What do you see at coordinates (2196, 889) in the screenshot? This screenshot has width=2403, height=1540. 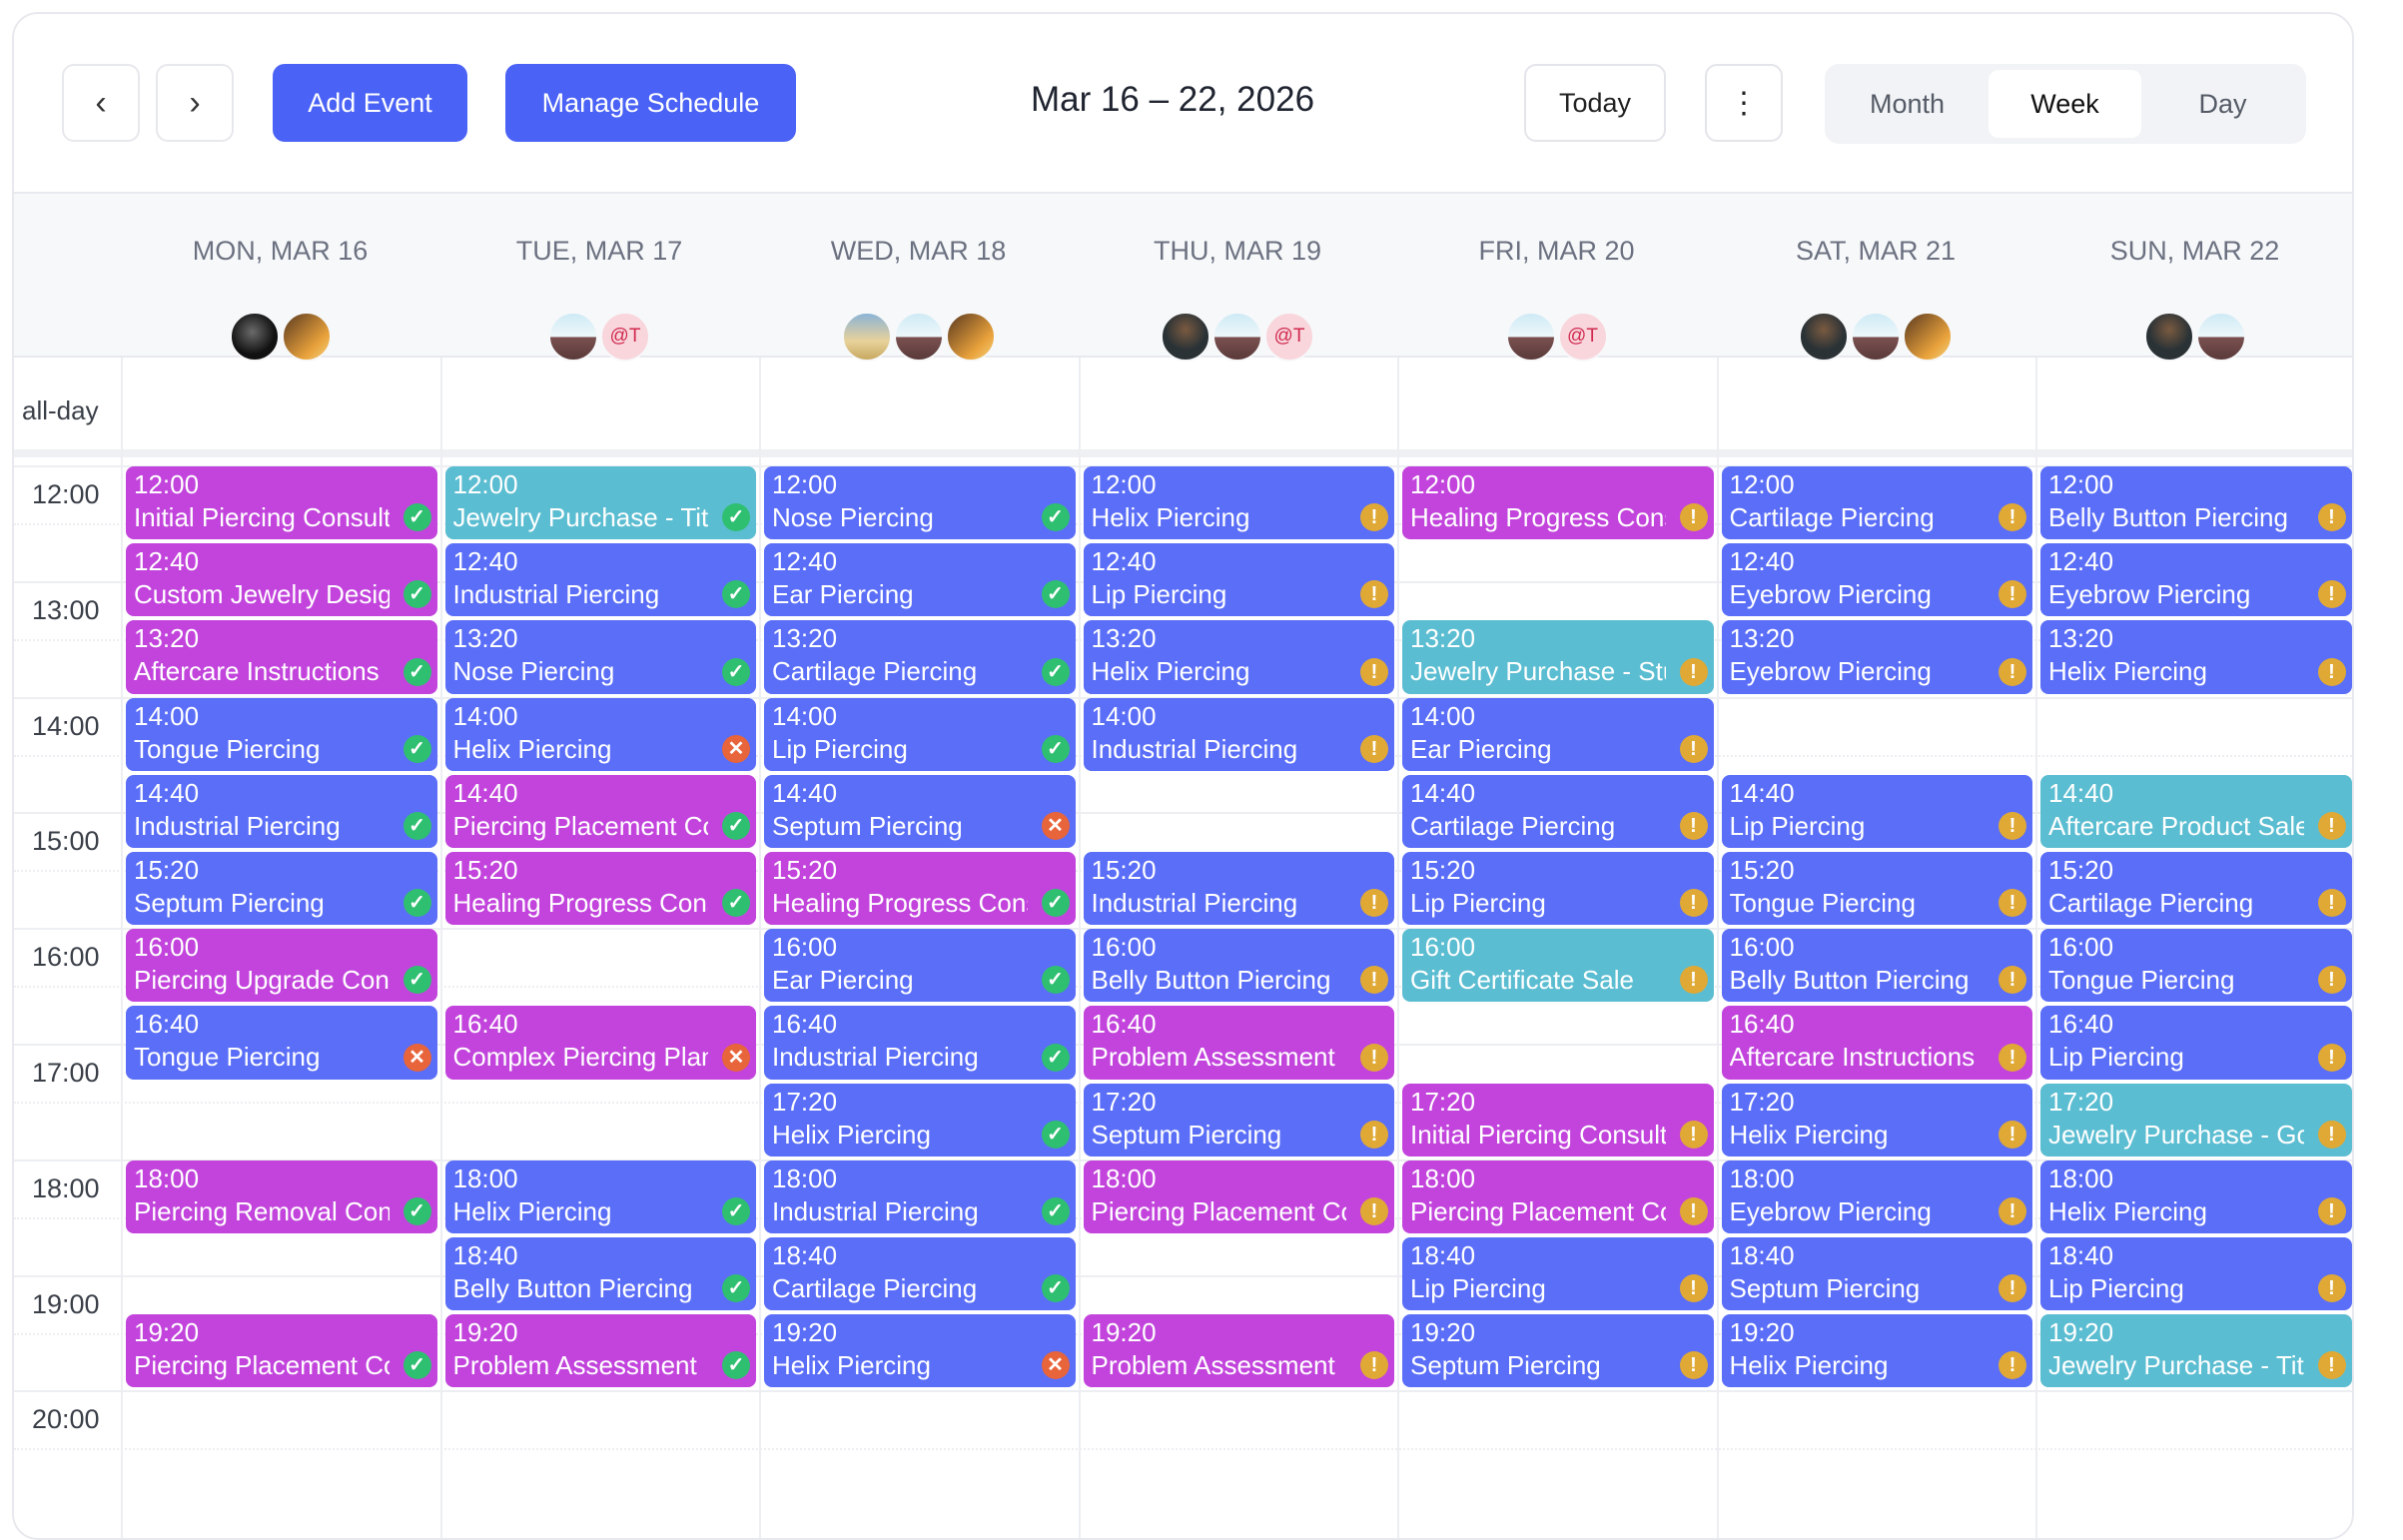 I see `event-block: 15:20 Cartilage Piercing!` at bounding box center [2196, 889].